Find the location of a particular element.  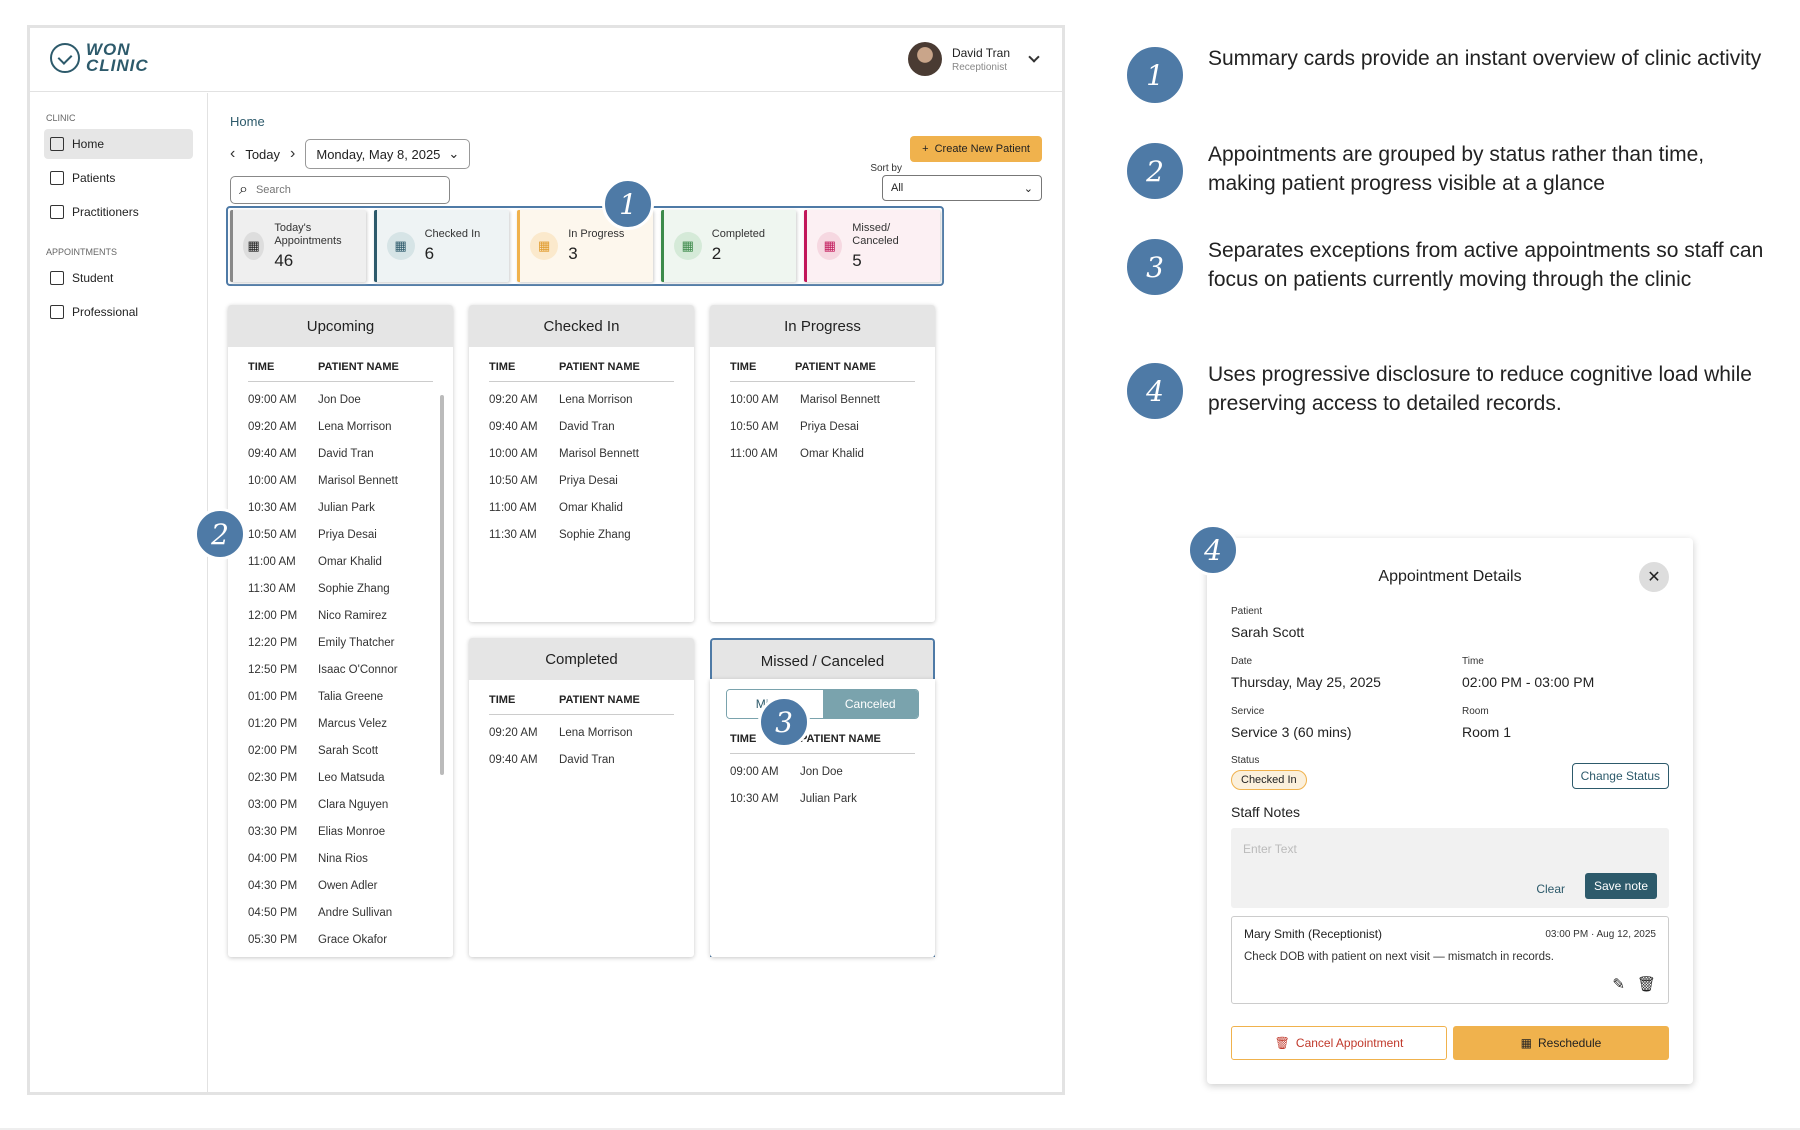

reschedule-label: Reschedule is located at coordinates (1569, 1043).